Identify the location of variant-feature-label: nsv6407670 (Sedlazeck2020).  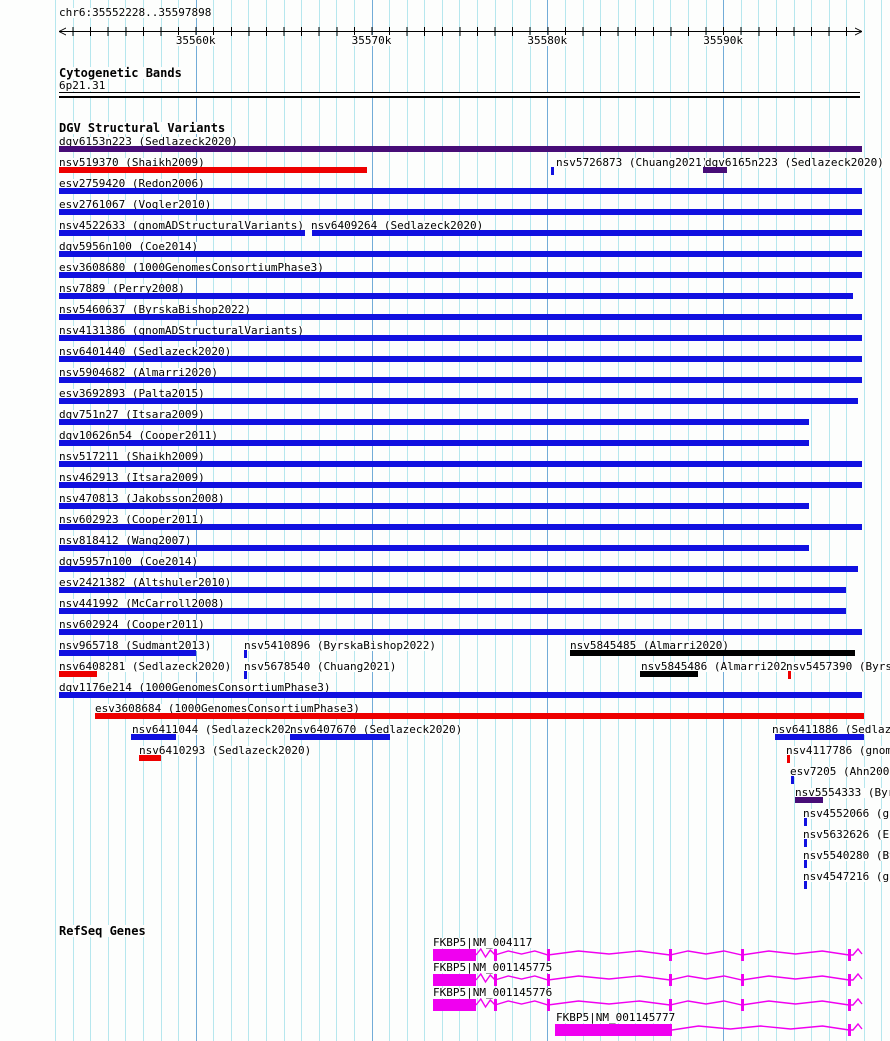
(376, 729).